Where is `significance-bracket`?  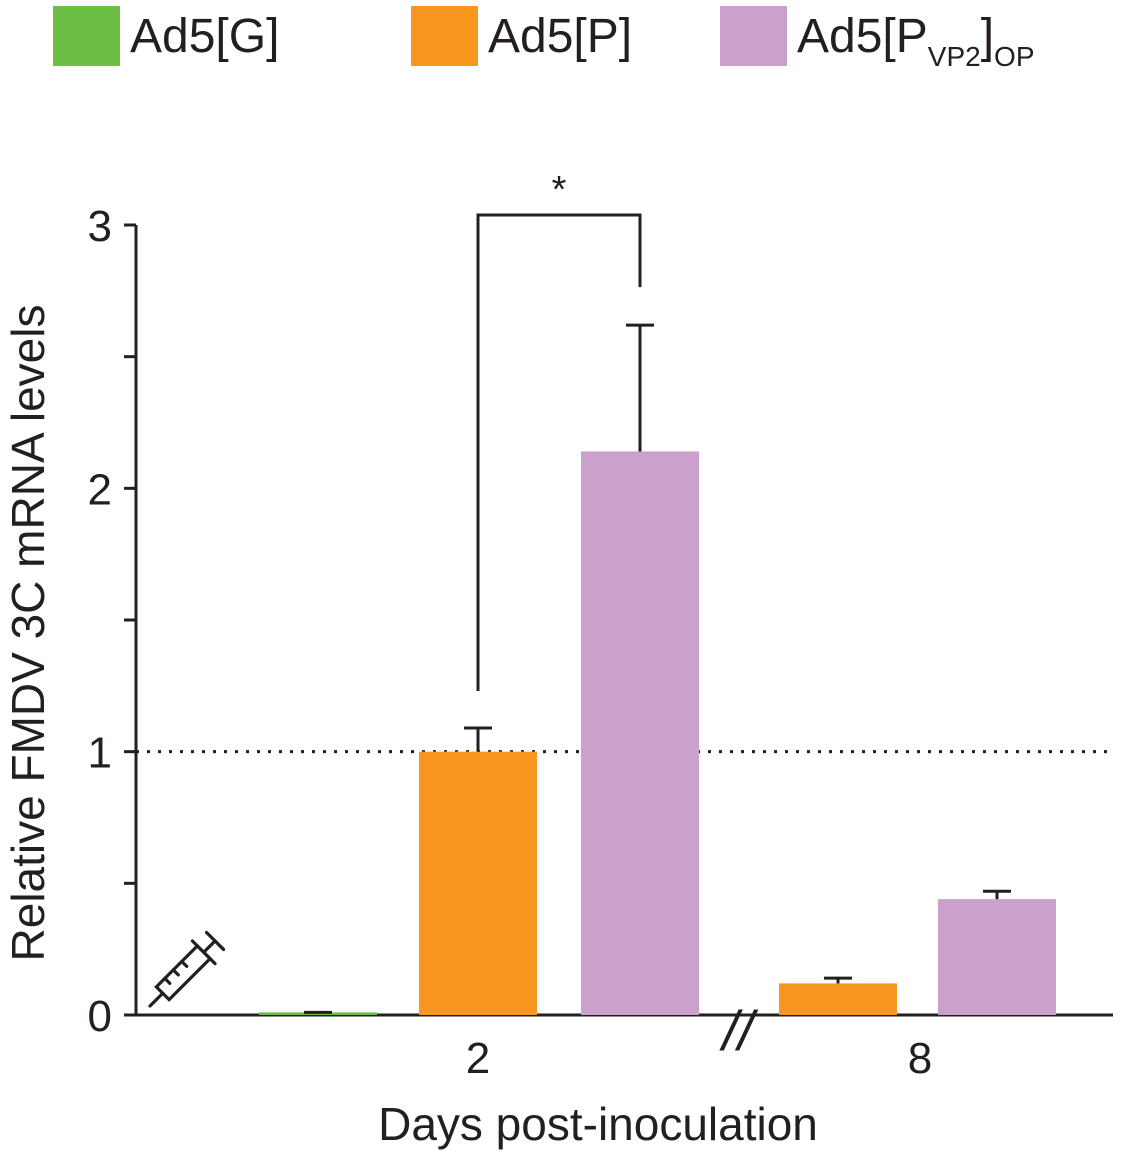 significance-bracket is located at coordinates (559, 452).